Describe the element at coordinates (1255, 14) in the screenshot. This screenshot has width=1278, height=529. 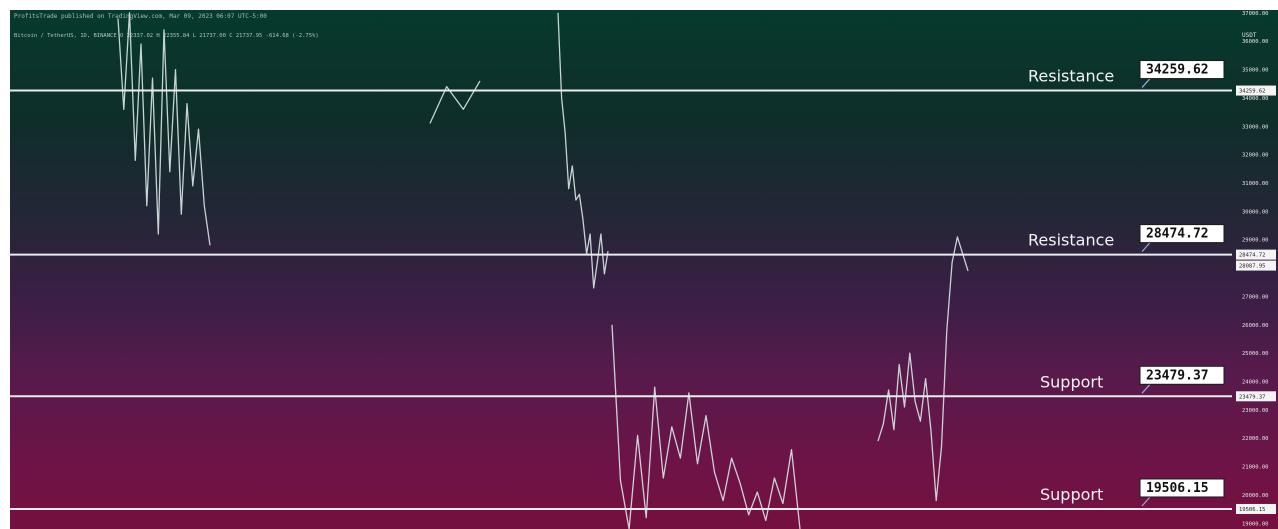
I see `y-tick-label: 37000.00` at that location.